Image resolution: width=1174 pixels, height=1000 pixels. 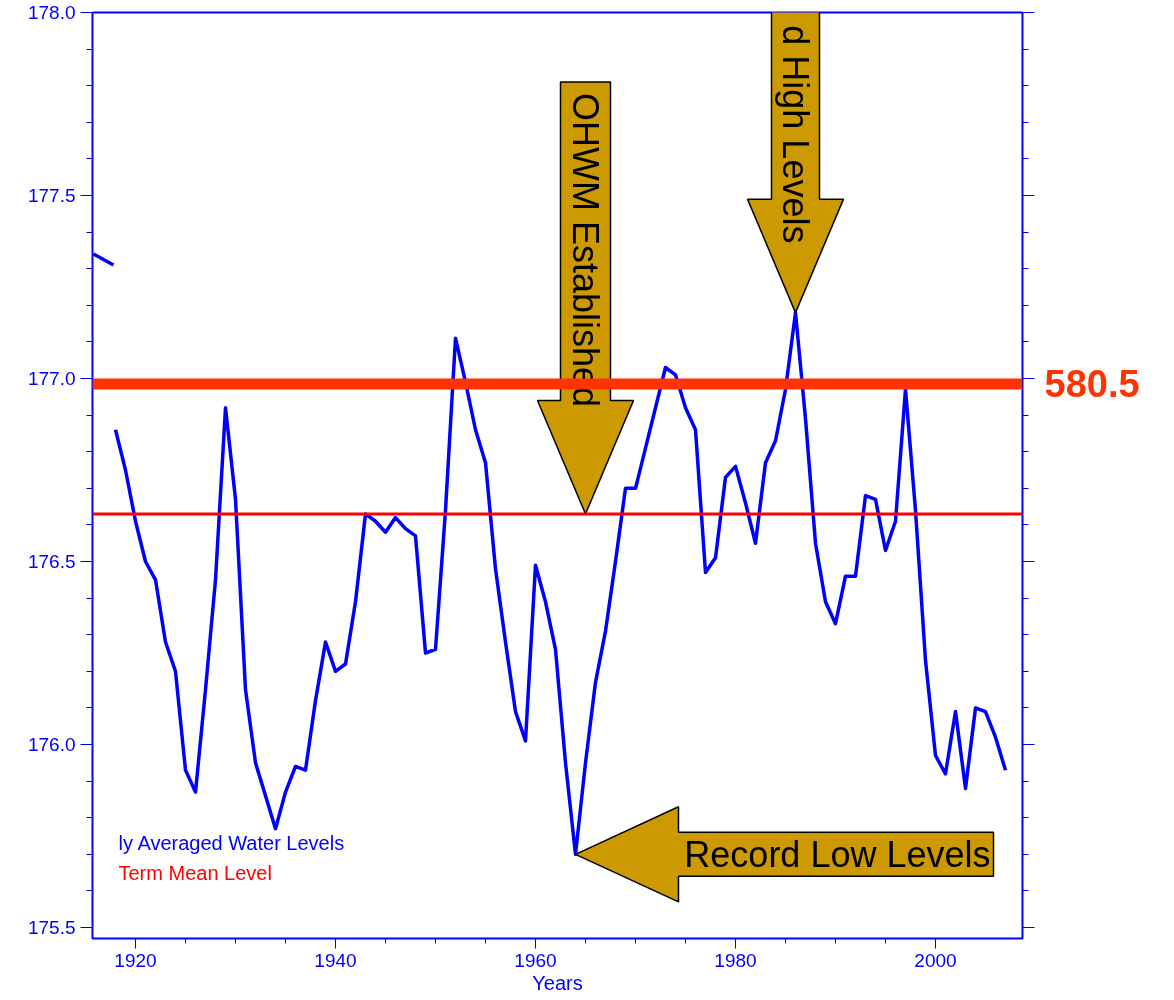 What do you see at coordinates (335, 960) in the screenshot?
I see `x-tick-label: 1940` at bounding box center [335, 960].